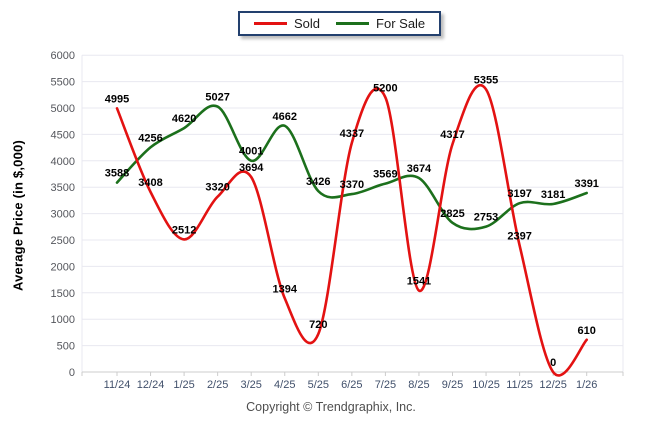  I want to click on y-tick-label: 5000, so click(63, 109).